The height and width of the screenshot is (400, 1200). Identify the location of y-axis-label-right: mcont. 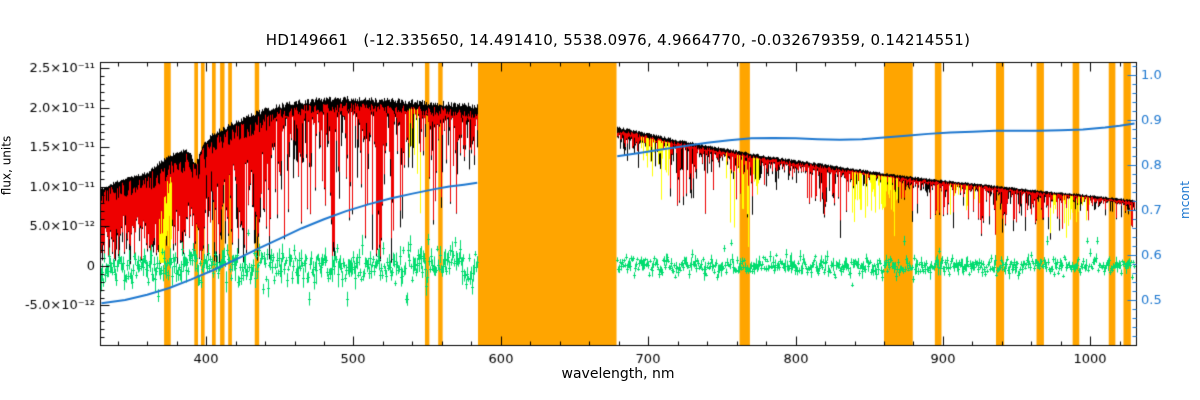
(1185, 200).